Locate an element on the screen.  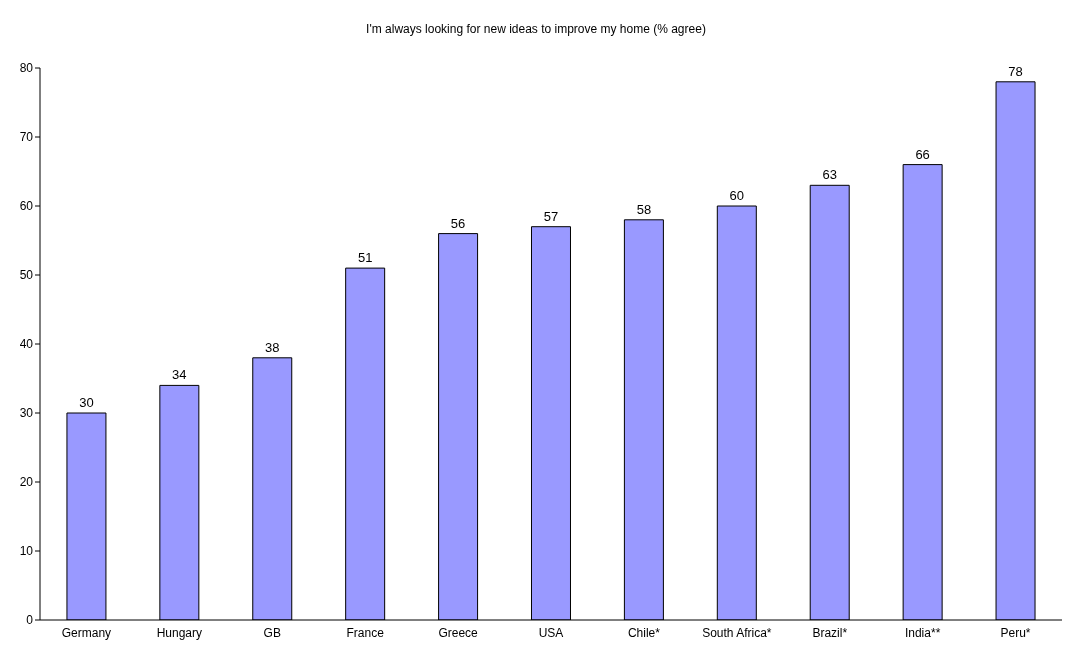
data-label: 57 is located at coordinates (551, 216).